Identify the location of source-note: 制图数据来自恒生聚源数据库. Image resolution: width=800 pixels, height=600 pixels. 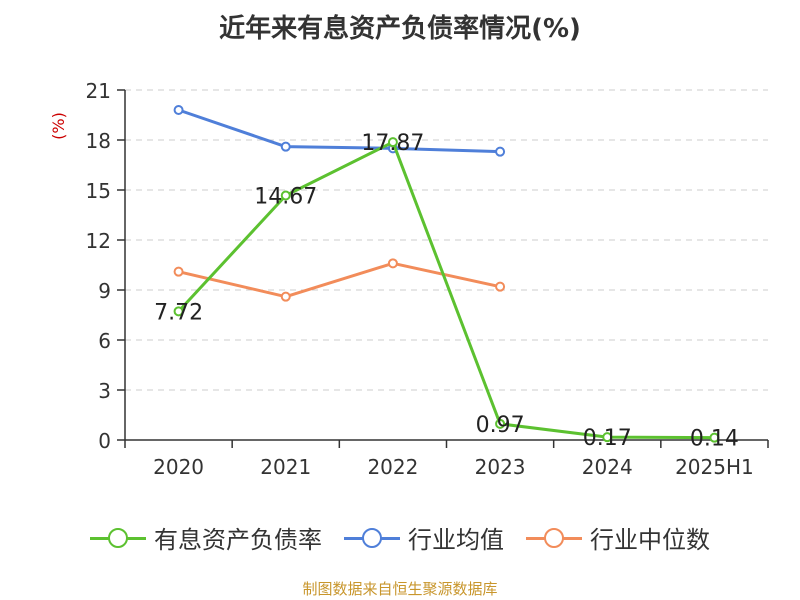
(400, 589).